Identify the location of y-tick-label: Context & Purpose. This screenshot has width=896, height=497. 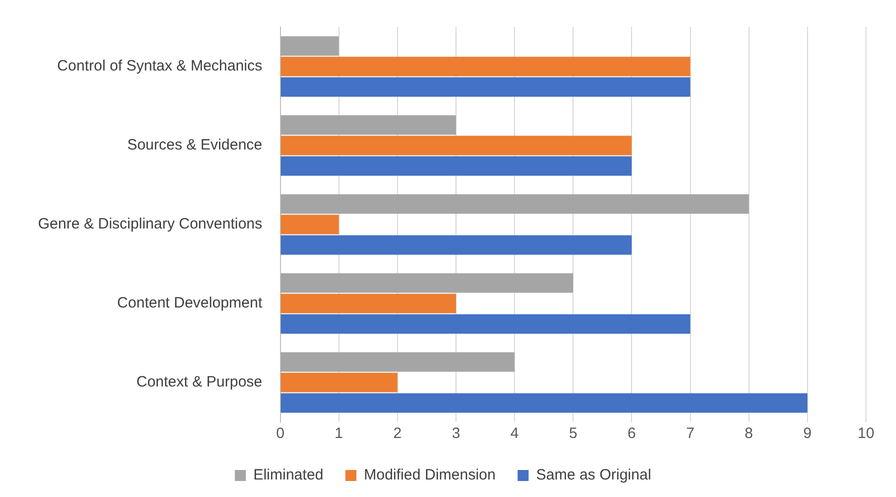
(199, 382).